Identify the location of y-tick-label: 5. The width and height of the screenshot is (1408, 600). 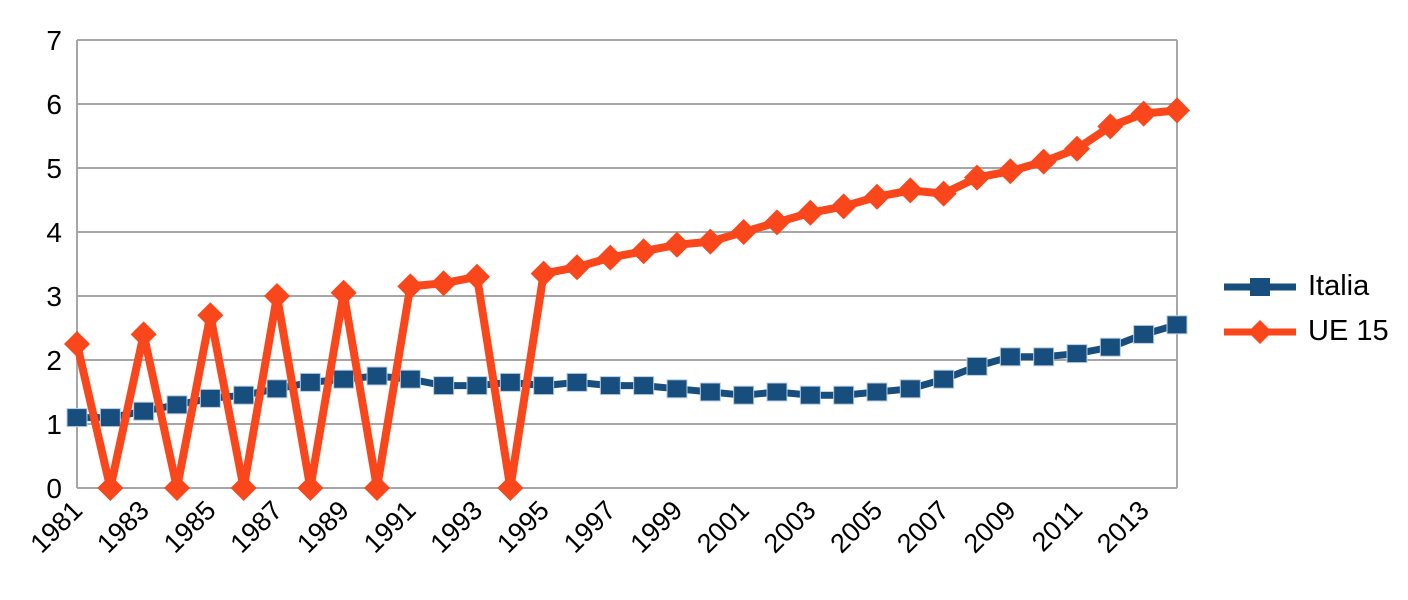
(54, 168).